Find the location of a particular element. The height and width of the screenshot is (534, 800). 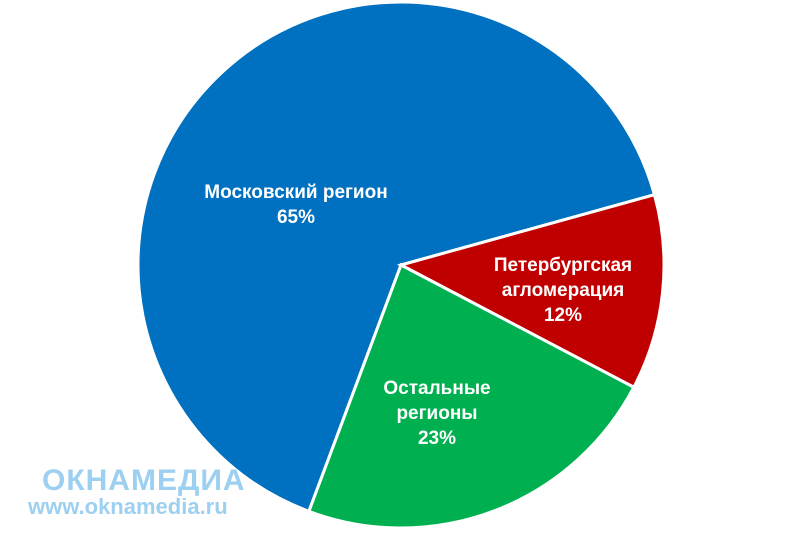

slice-label-box: Остальные регионы 23% is located at coordinates (437, 413).